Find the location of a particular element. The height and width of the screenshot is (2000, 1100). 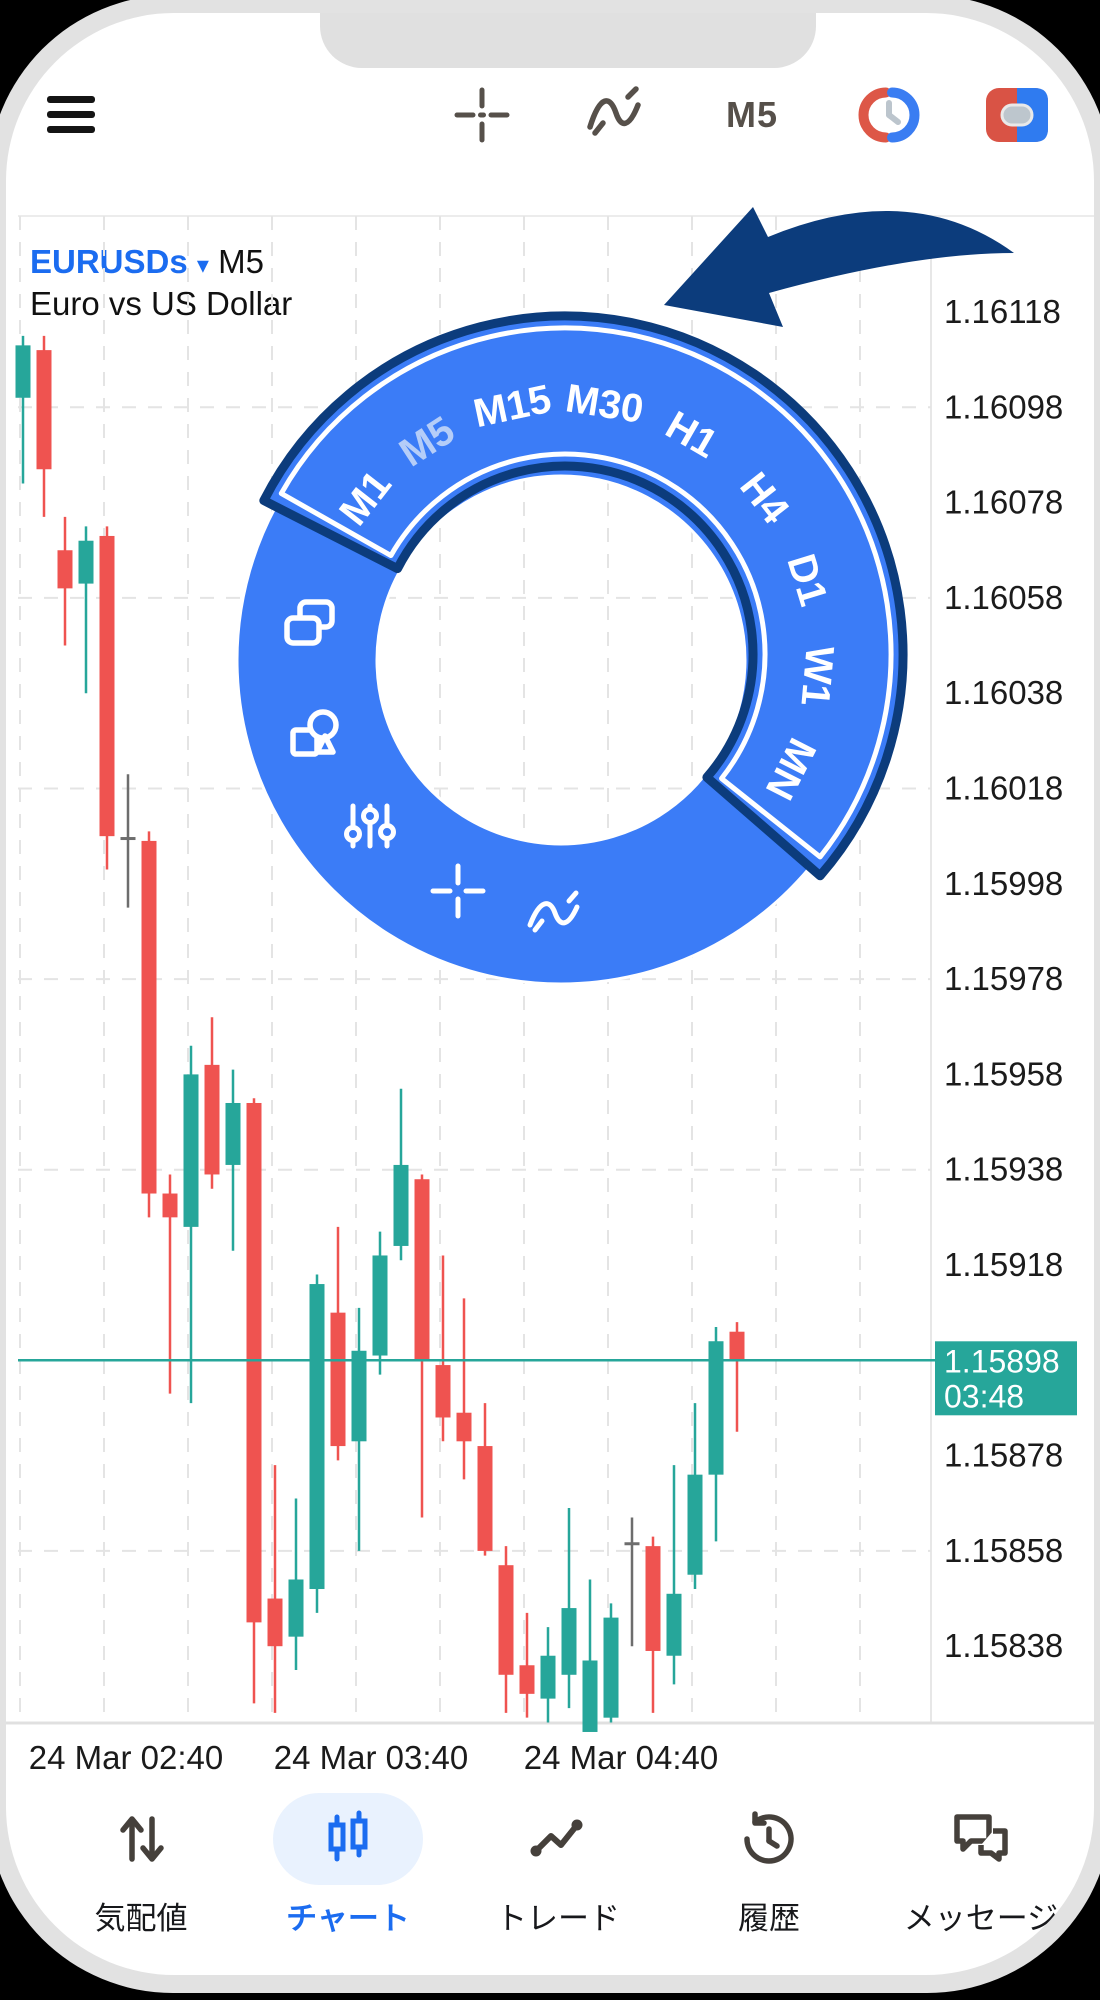

time-axis-label: 24 Mar 04:40 is located at coordinates (621, 1757).